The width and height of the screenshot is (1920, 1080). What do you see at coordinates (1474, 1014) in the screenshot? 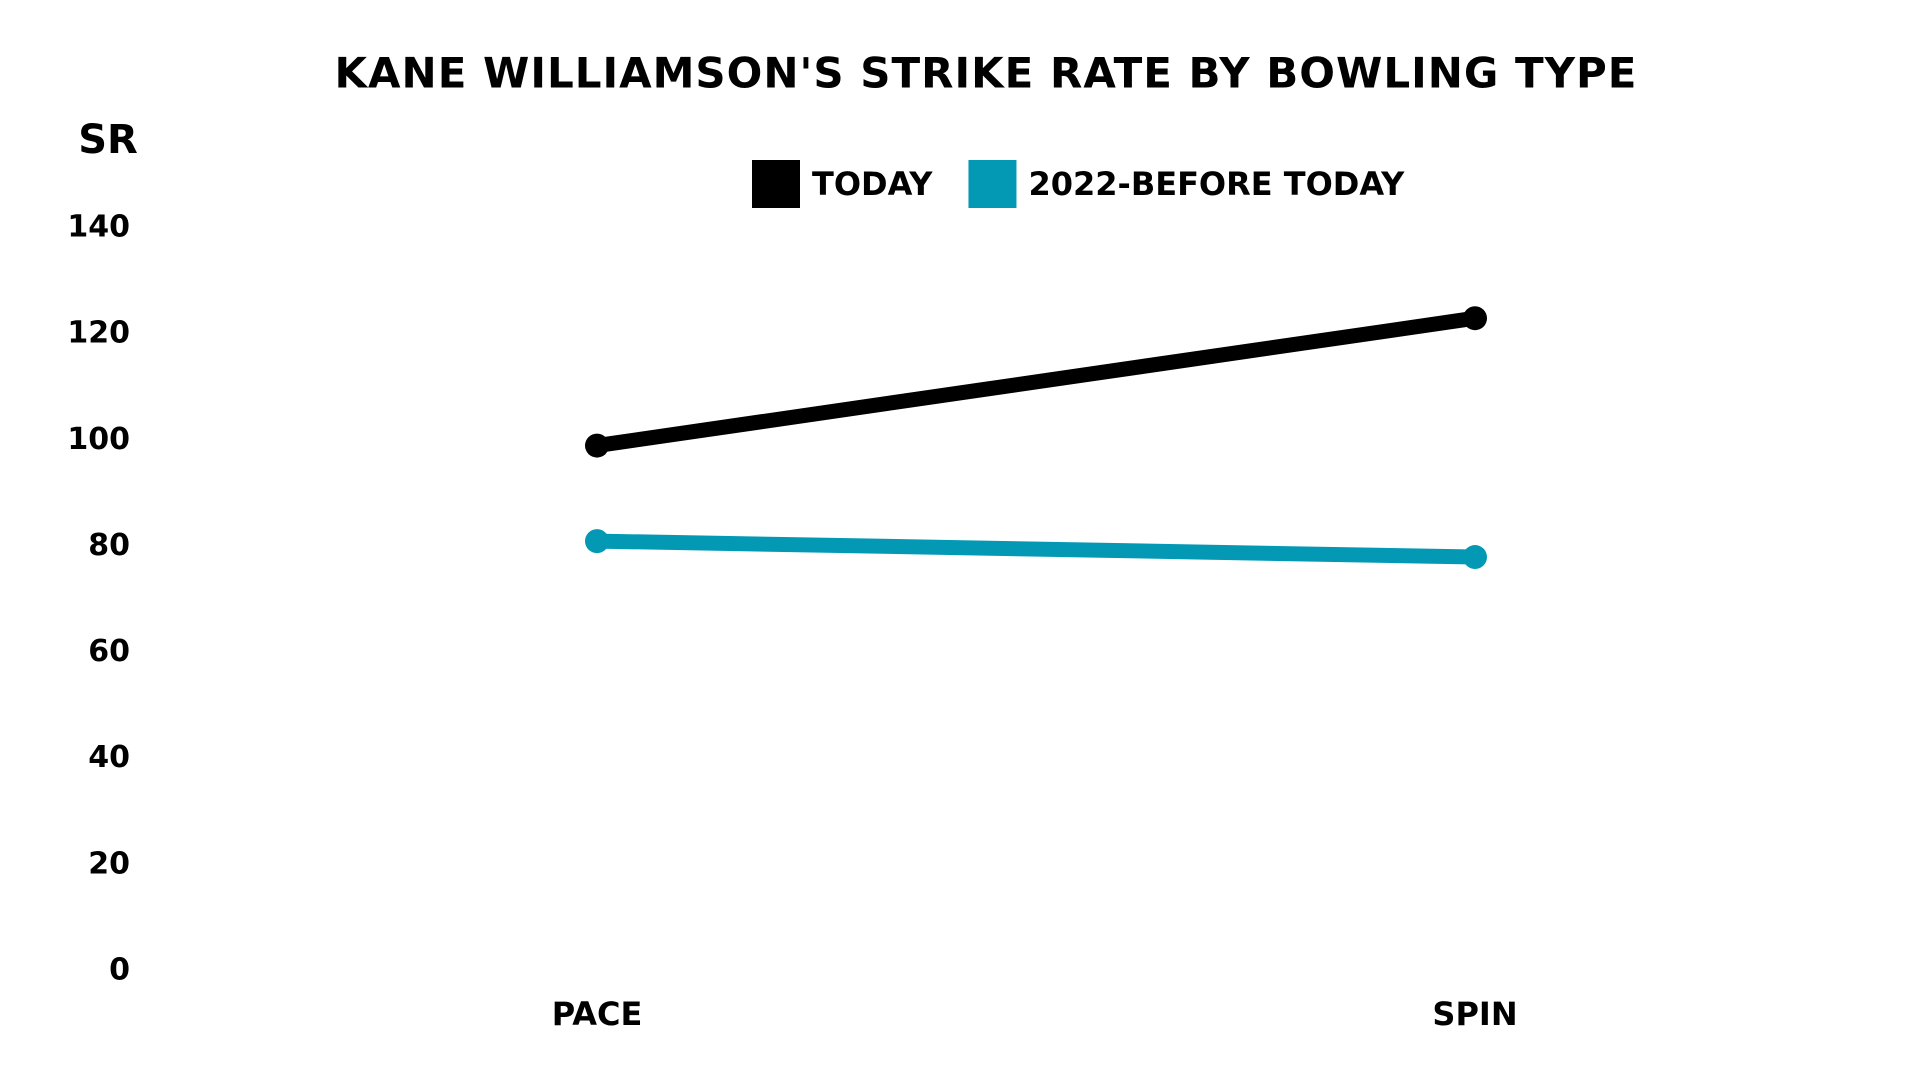
I see `x-tick-label: SPIN` at bounding box center [1474, 1014].